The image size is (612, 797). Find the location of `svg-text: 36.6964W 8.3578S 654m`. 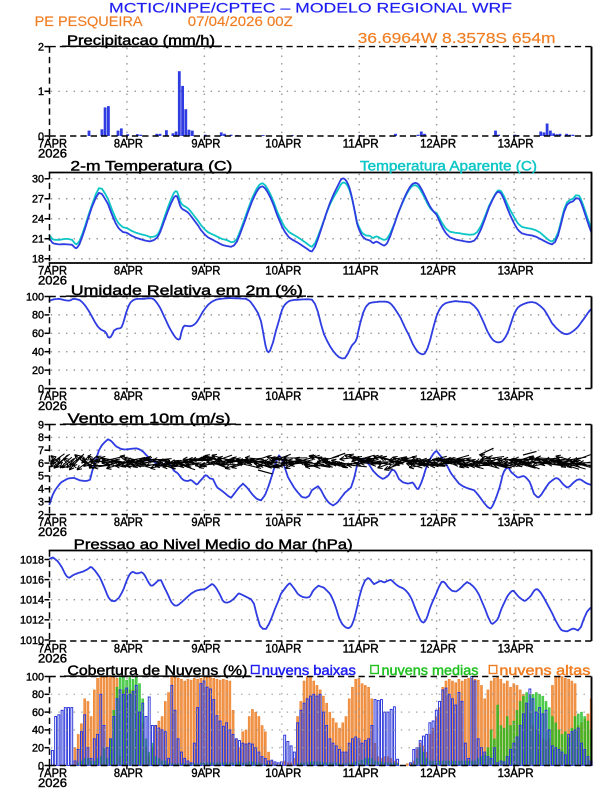

svg-text: 36.6964W 8.3578S 654m is located at coordinates (457, 38).